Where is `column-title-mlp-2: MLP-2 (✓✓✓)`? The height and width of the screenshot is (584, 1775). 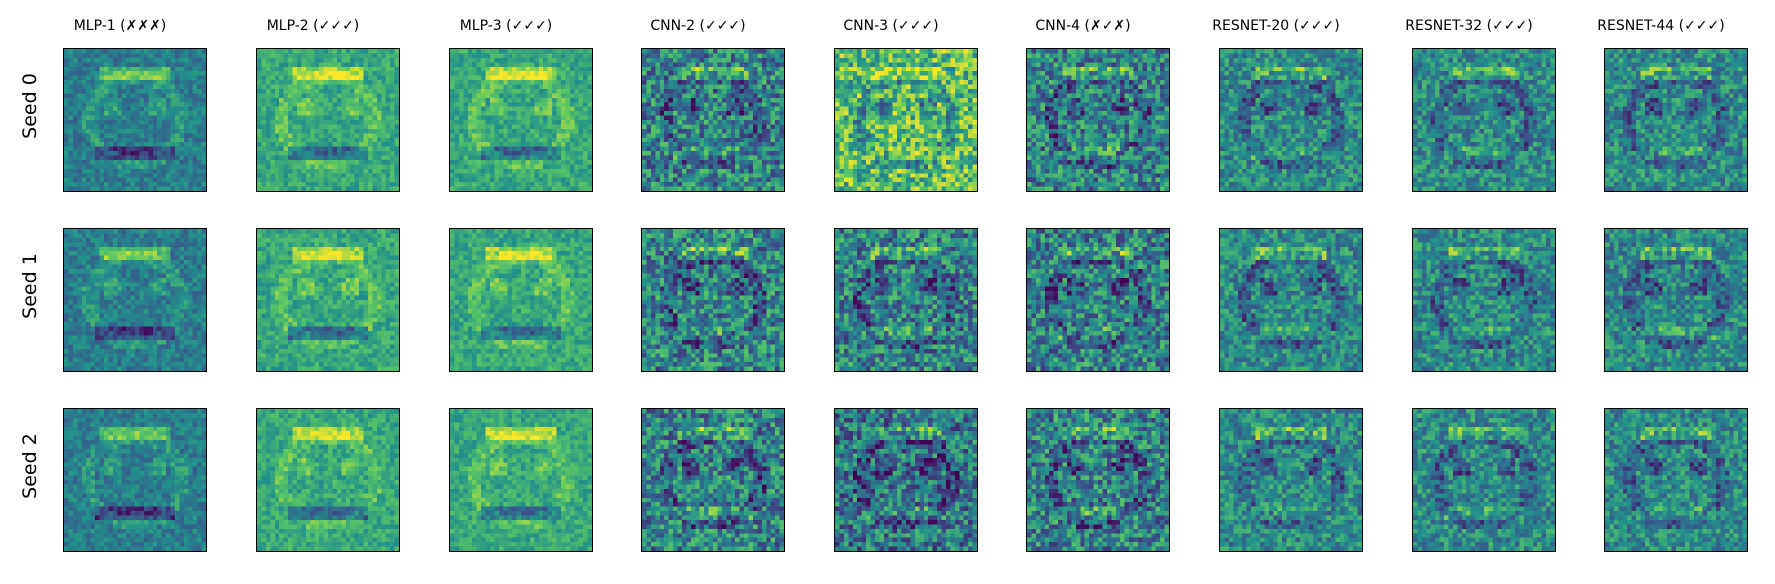 column-title-mlp-2: MLP-2 (✓✓✓) is located at coordinates (313, 26).